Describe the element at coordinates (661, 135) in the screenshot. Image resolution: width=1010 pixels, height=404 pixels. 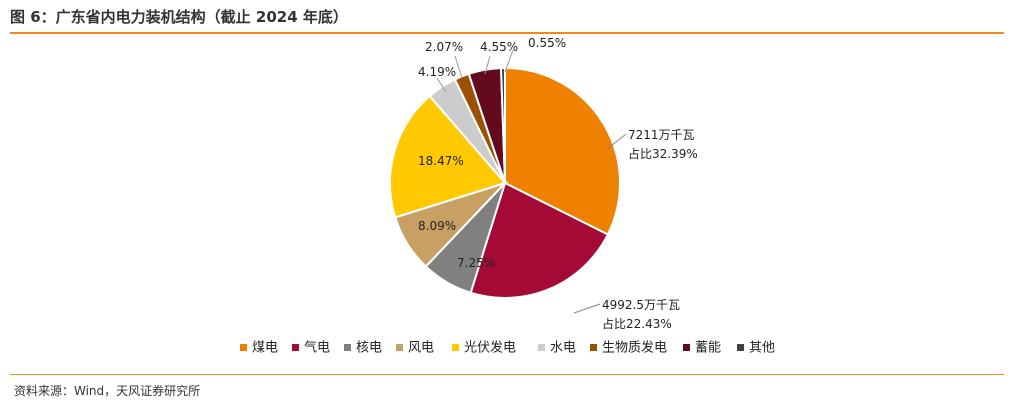
I see `annotation-1-line-1: 7211万千瓦` at that location.